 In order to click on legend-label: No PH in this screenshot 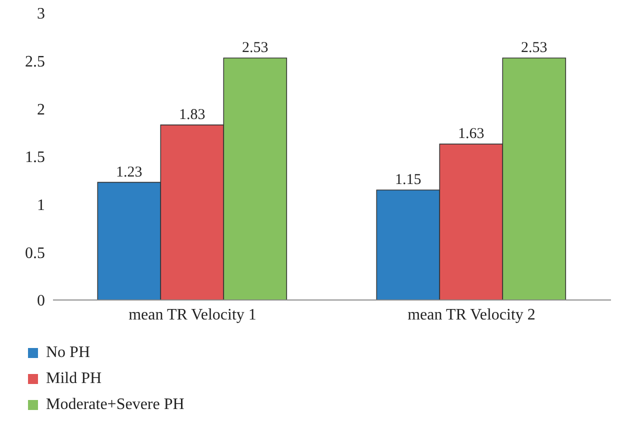, I will do `click(68, 353)`.